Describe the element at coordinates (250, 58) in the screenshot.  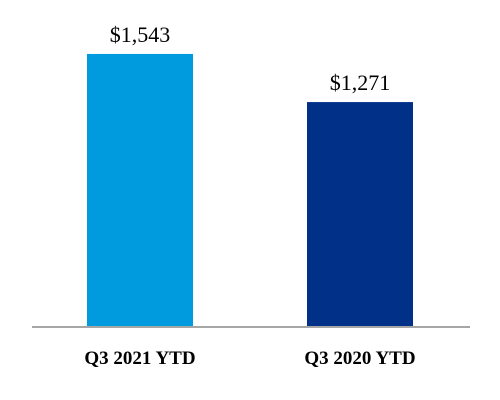
I see `value-labels-group: $1,543 $1,271` at that location.